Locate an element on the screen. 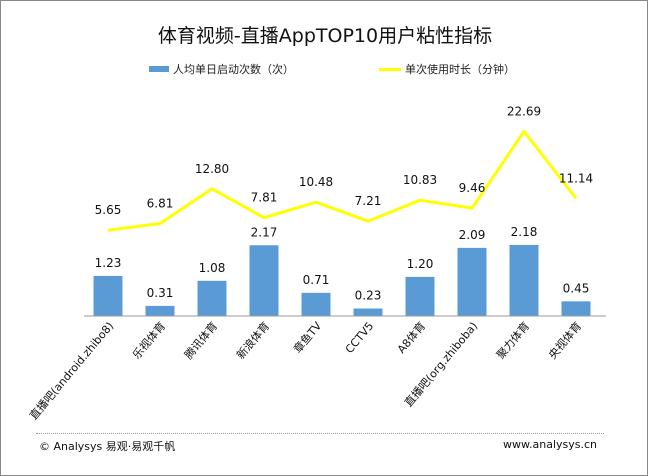  legend-item-line: 单次使用时长（分钟） is located at coordinates (447, 69).